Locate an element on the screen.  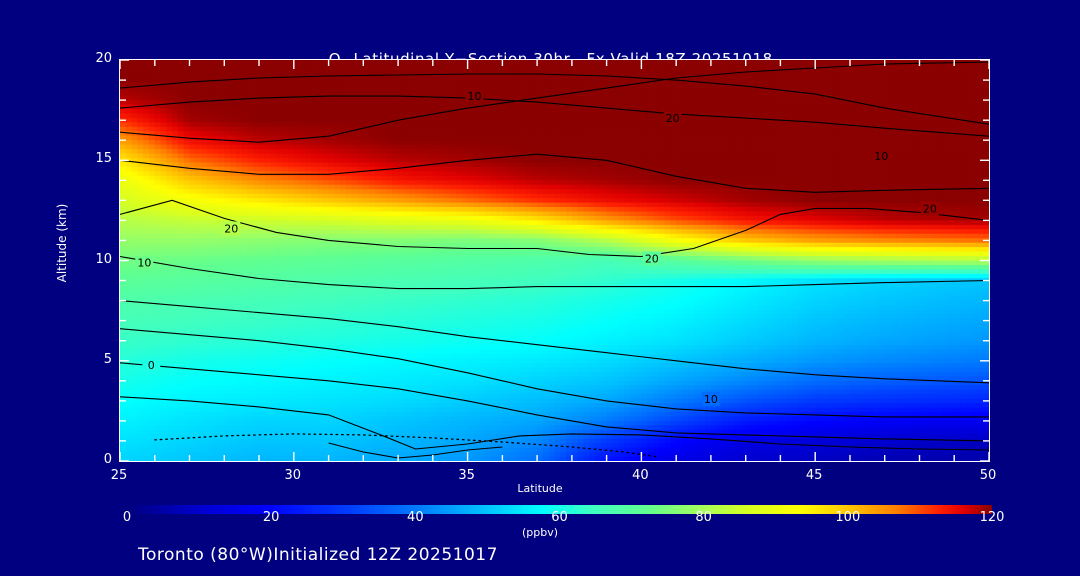
colorbar-tick-label: 100 is located at coordinates (848, 517).